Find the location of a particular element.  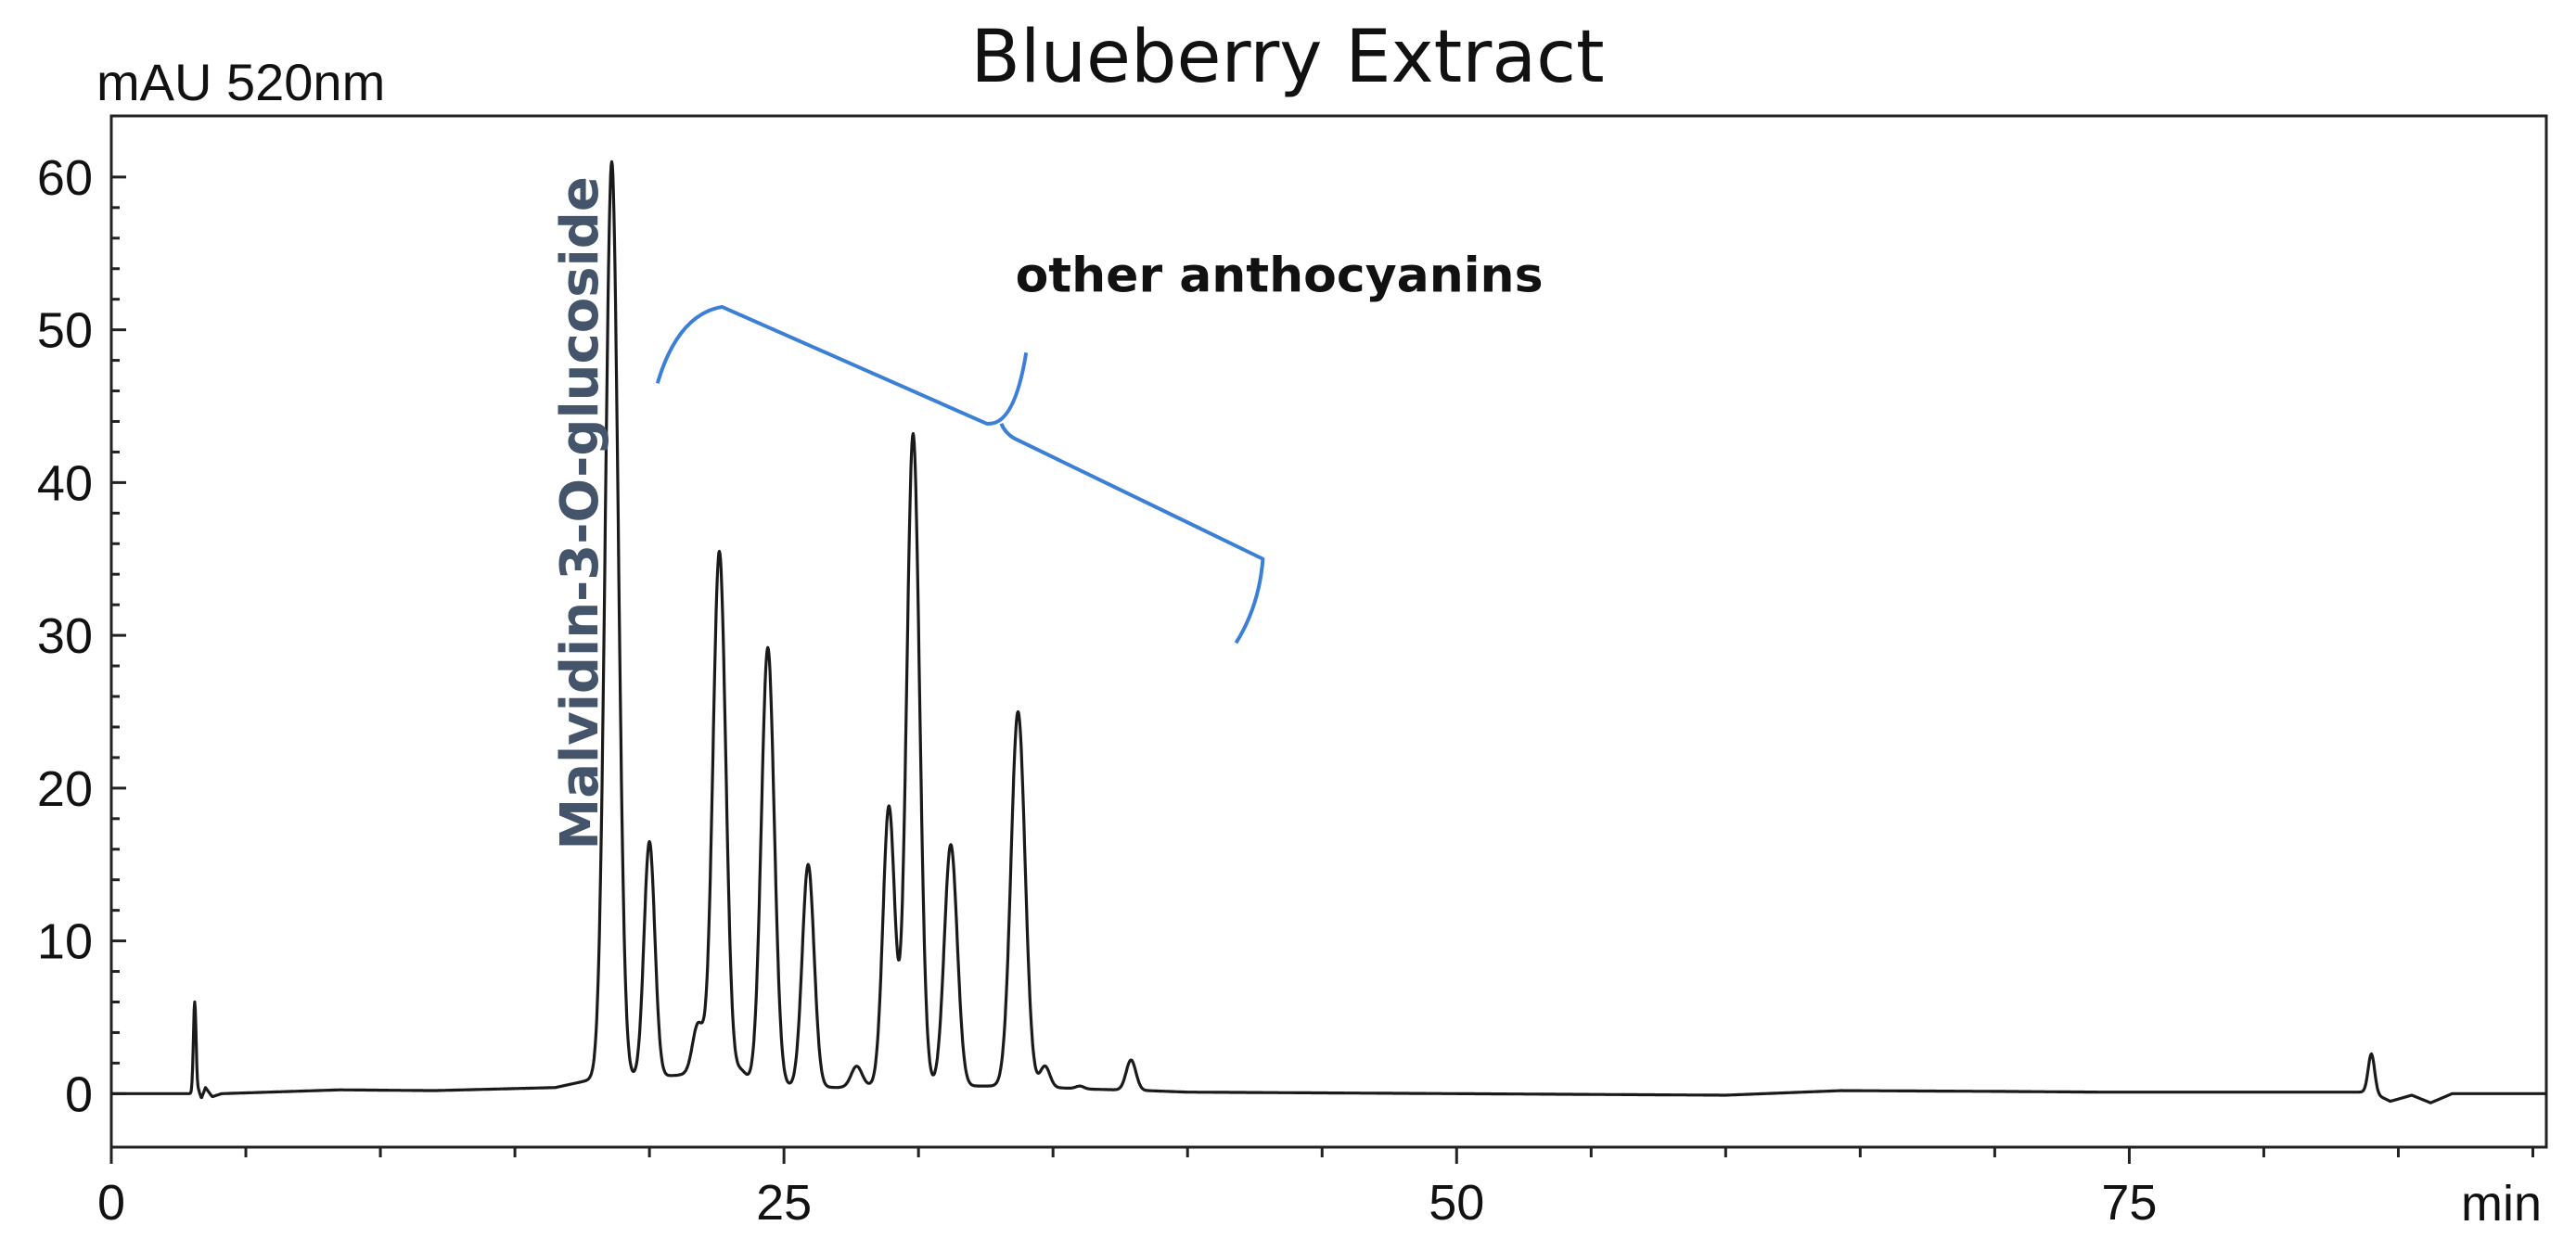

y-tick-label: 20 is located at coordinates (65, 789).